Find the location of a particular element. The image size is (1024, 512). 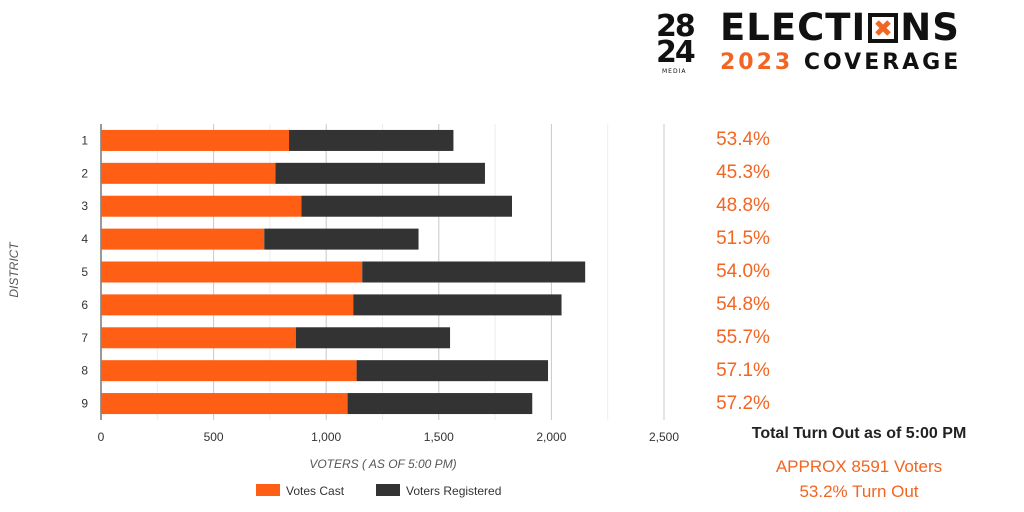

x-tick-label: 1,500 is located at coordinates (439, 437).